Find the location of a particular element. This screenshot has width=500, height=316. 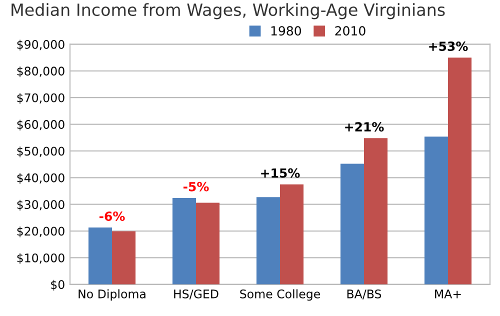

y-tick-label: $90,000 is located at coordinates (40, 45).